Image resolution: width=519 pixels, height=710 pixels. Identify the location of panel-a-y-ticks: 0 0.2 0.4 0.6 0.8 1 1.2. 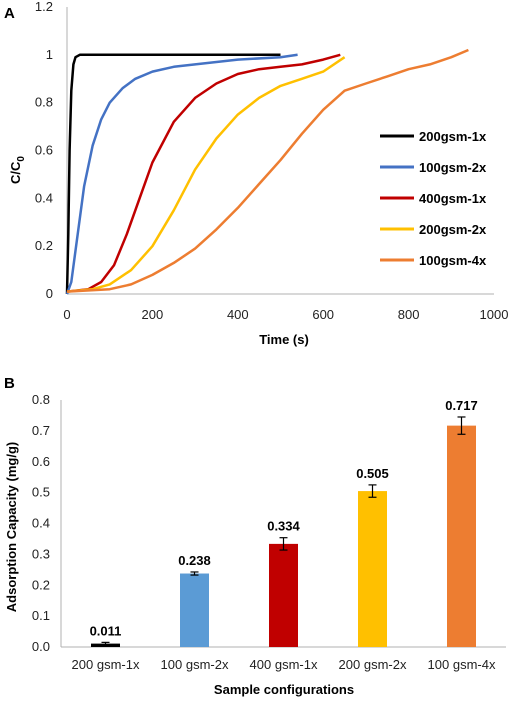
(44, 150).